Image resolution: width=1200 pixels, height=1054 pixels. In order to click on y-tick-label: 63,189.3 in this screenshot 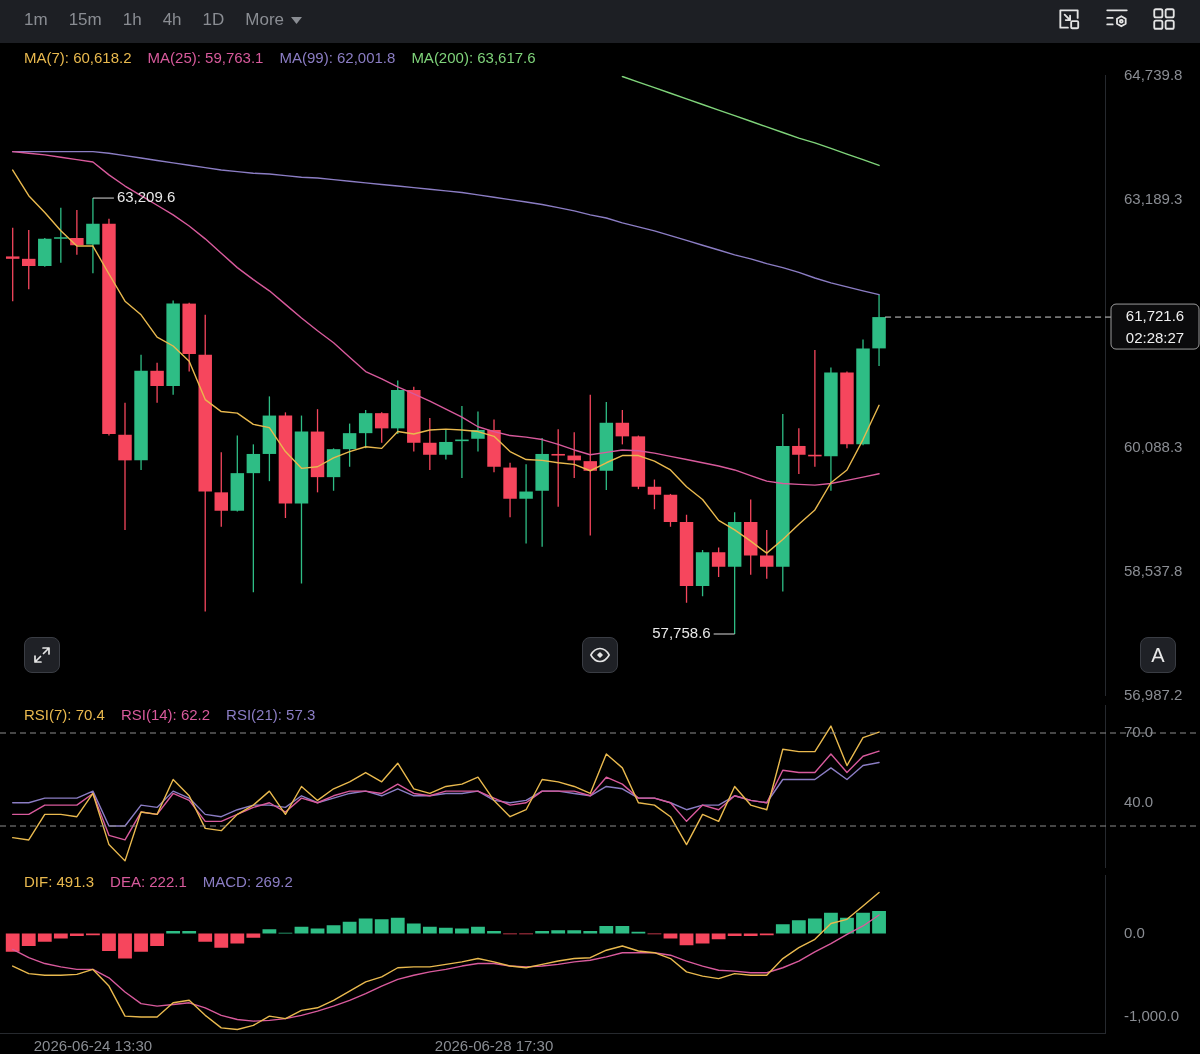, I will do `click(1153, 198)`.